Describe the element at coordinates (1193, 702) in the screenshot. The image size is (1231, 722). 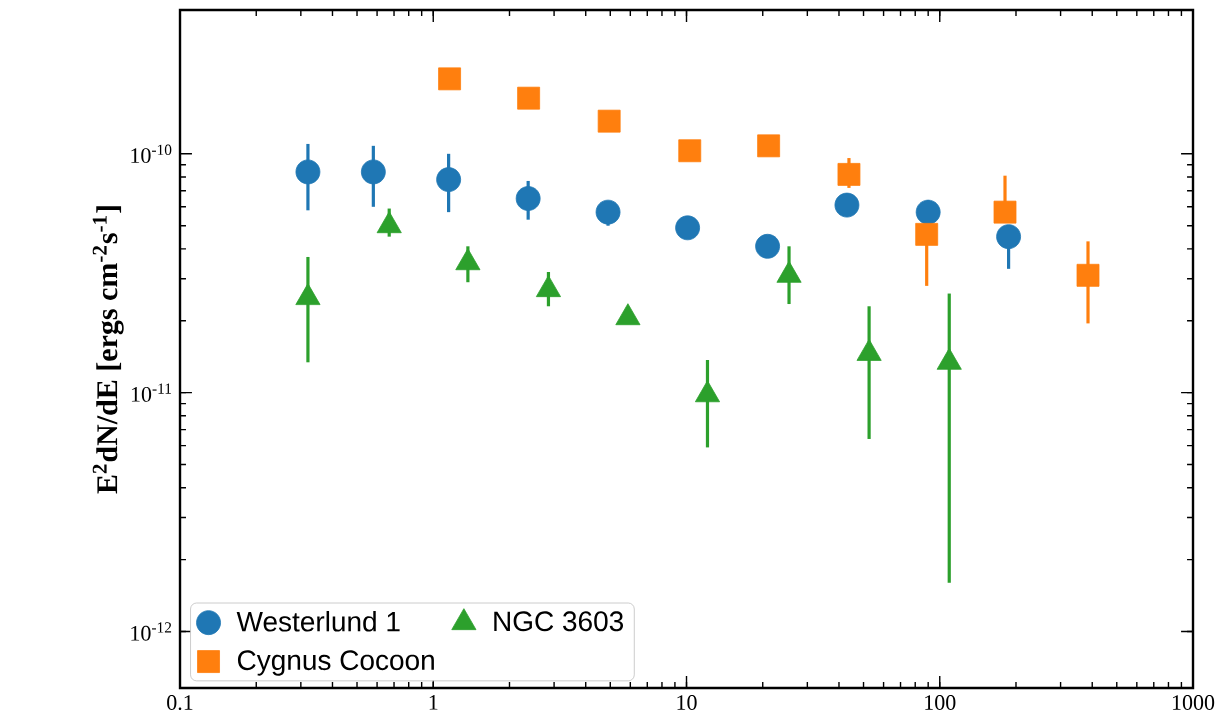
I see `x-tick-label: 1000` at that location.